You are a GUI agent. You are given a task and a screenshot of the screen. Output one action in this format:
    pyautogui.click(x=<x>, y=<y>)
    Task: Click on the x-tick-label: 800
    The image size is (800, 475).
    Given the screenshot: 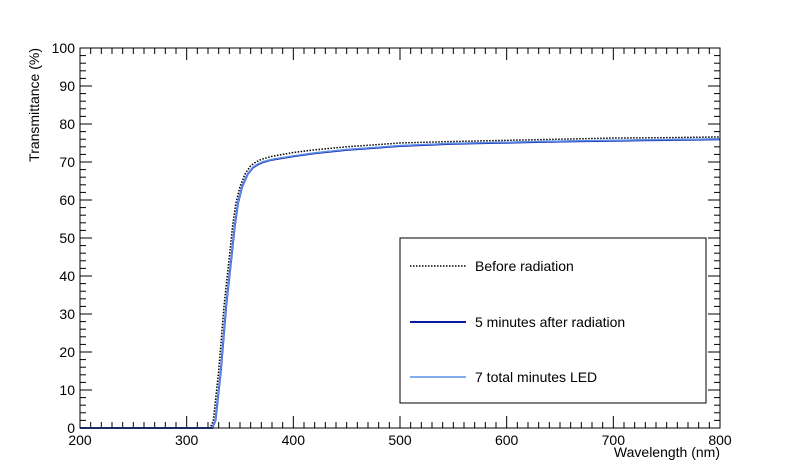 What is the action you would take?
    pyautogui.click(x=720, y=440)
    